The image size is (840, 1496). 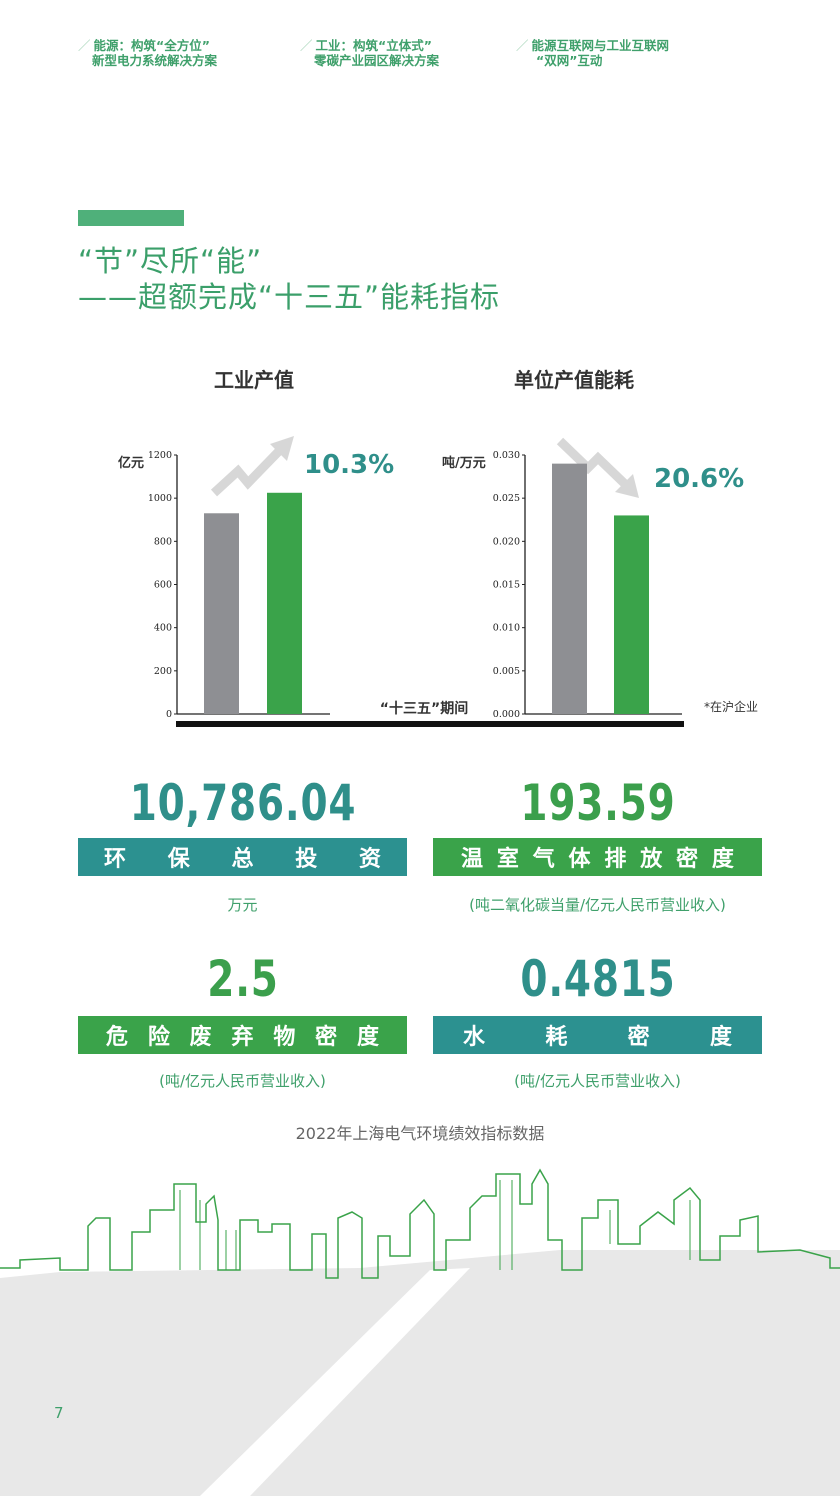 I want to click on y-tick-label: 600, so click(x=163, y=585).